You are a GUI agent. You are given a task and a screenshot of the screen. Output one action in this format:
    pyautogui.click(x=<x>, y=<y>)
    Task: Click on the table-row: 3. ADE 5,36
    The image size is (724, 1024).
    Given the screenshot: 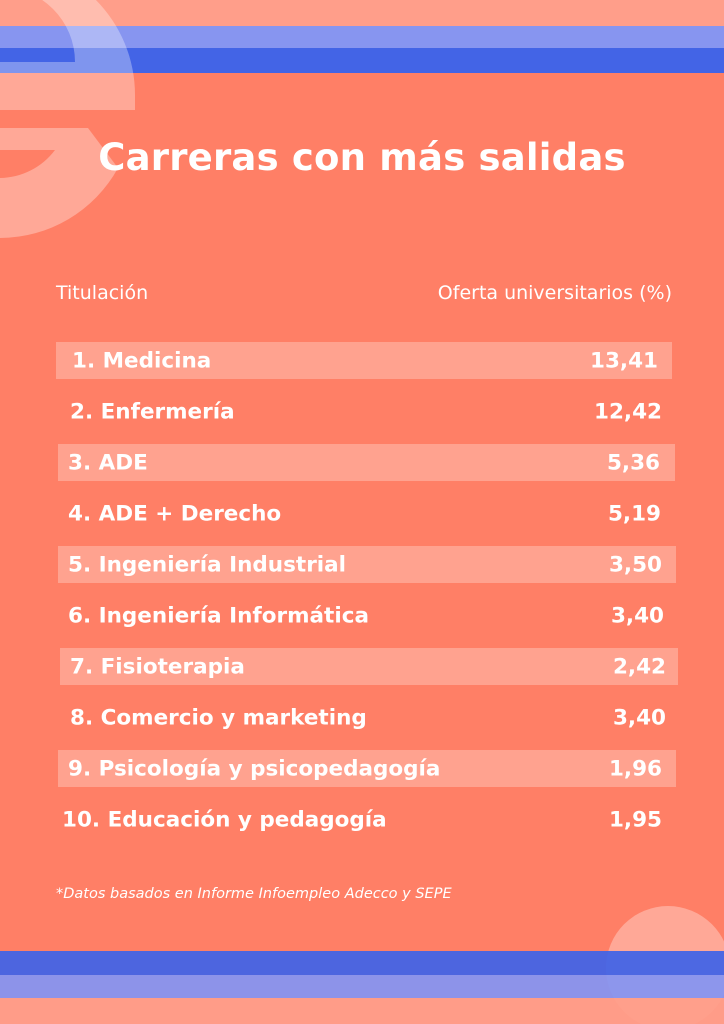 What is the action you would take?
    pyautogui.click(x=366, y=462)
    